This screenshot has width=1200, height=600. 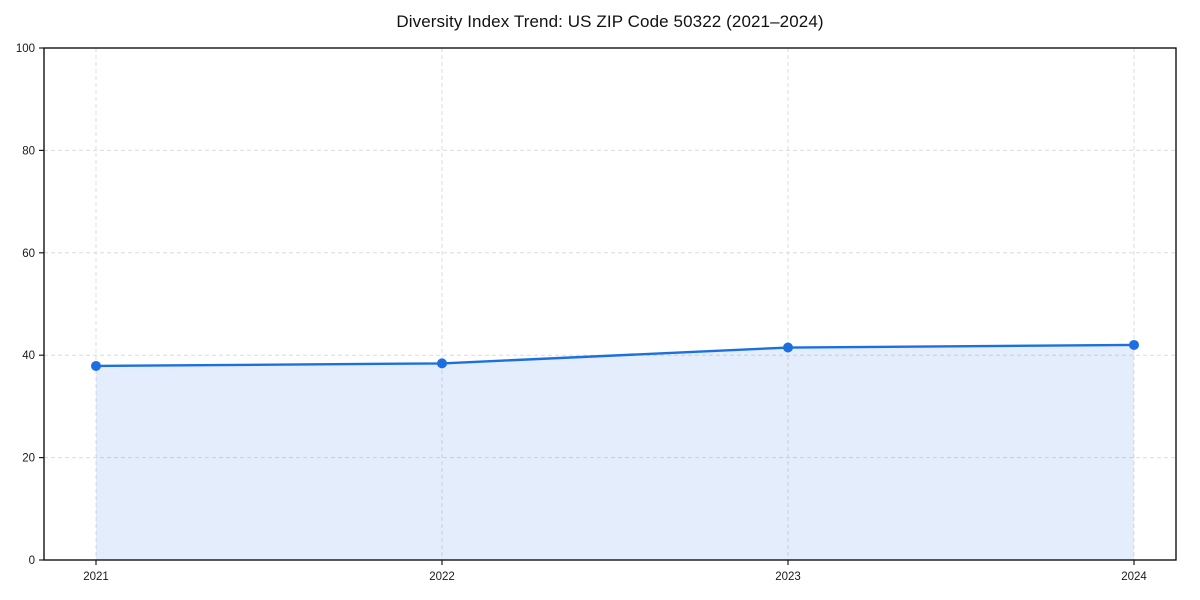 I want to click on x-tick-label: 2023, so click(x=788, y=577).